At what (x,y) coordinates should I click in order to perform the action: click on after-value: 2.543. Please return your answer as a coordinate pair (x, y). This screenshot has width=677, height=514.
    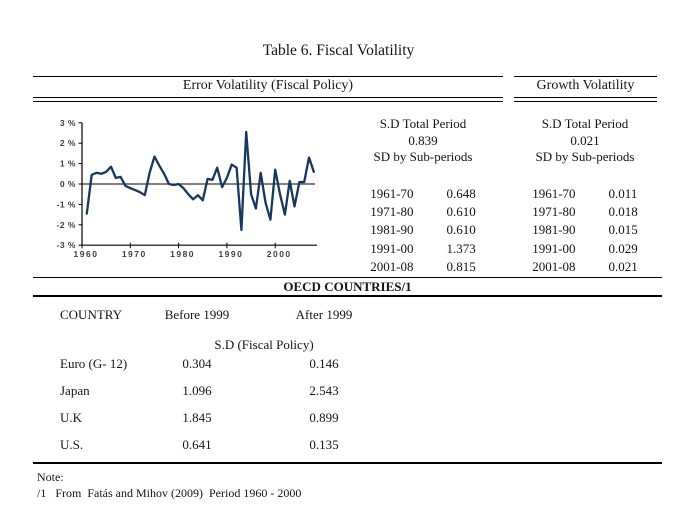
    Looking at the image, I should click on (324, 390).